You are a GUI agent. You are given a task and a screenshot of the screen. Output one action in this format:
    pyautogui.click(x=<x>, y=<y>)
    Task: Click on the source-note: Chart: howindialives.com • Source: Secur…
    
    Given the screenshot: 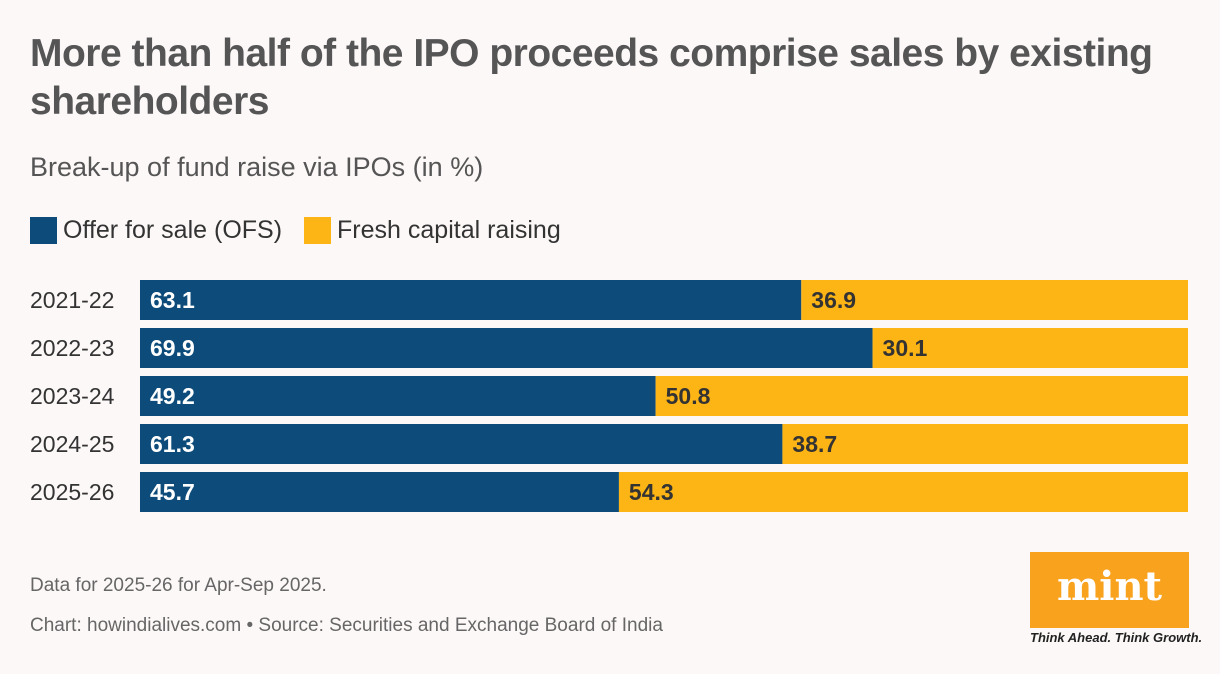 What is the action you would take?
    pyautogui.click(x=346, y=625)
    